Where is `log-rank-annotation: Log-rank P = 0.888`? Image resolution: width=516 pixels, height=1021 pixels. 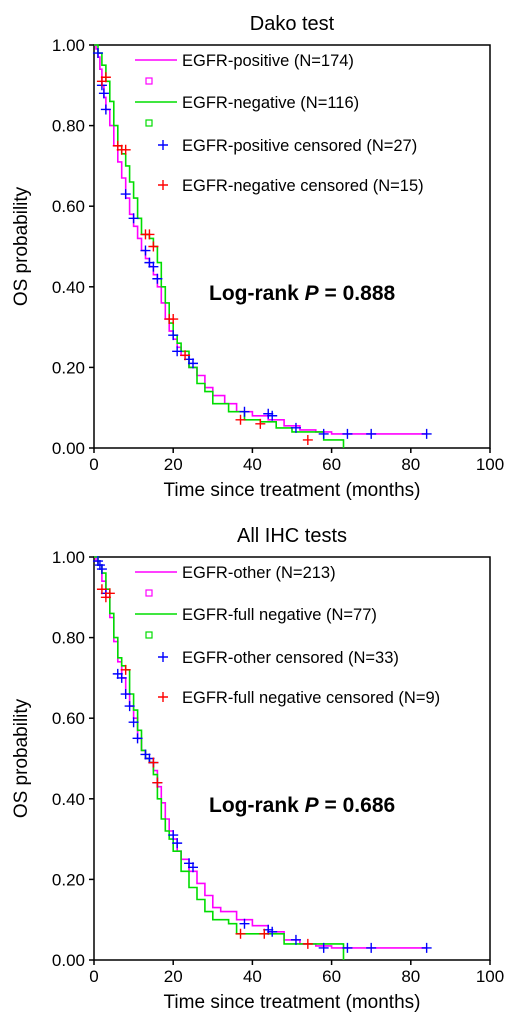
log-rank-annotation: Log-rank P = 0.888 is located at coordinates (302, 293).